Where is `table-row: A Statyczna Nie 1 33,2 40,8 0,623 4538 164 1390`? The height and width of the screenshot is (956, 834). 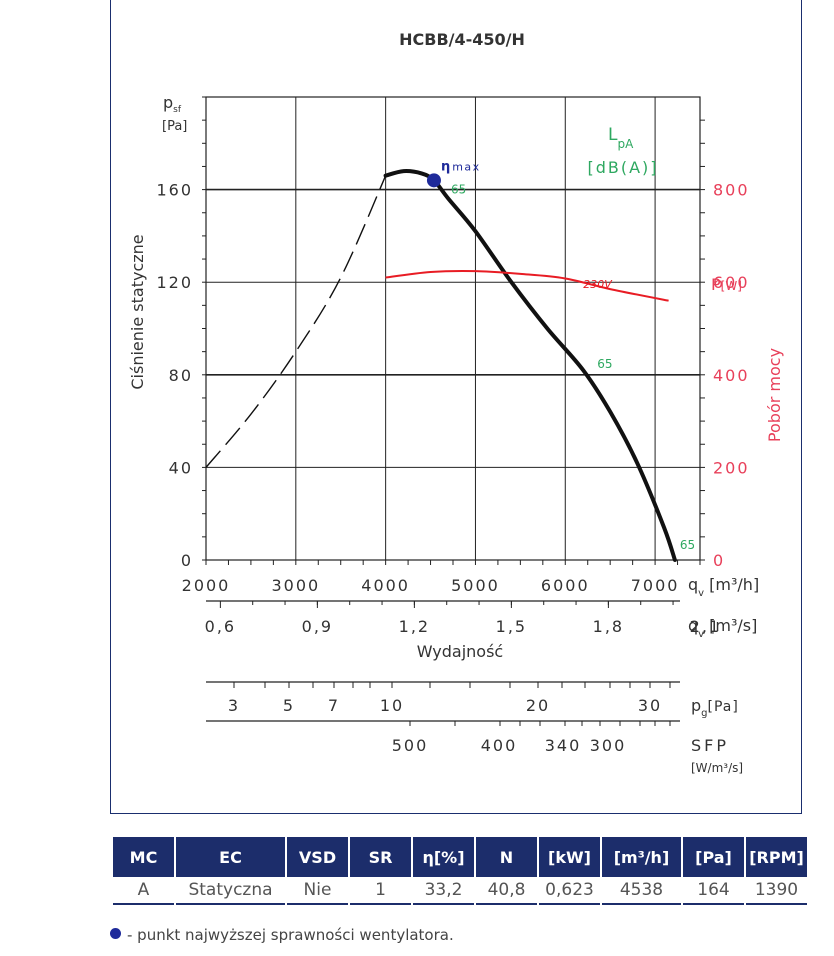 table-row: A Statyczna Nie 1 33,2 40,8 0,623 4538 164 1390 is located at coordinates (460, 891).